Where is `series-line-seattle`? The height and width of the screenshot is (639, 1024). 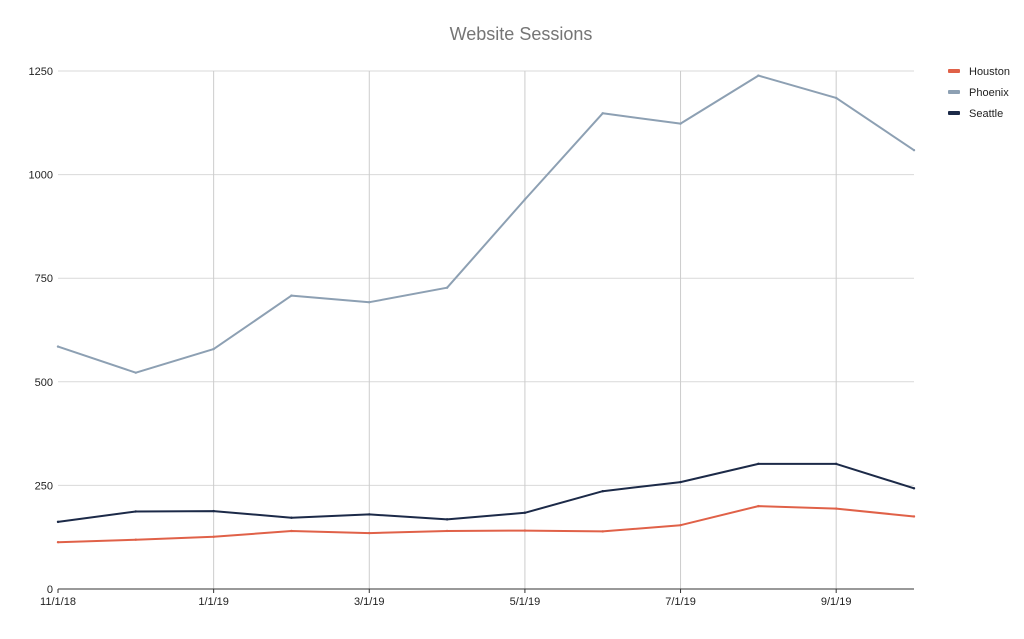 series-line-seattle is located at coordinates (486, 492).